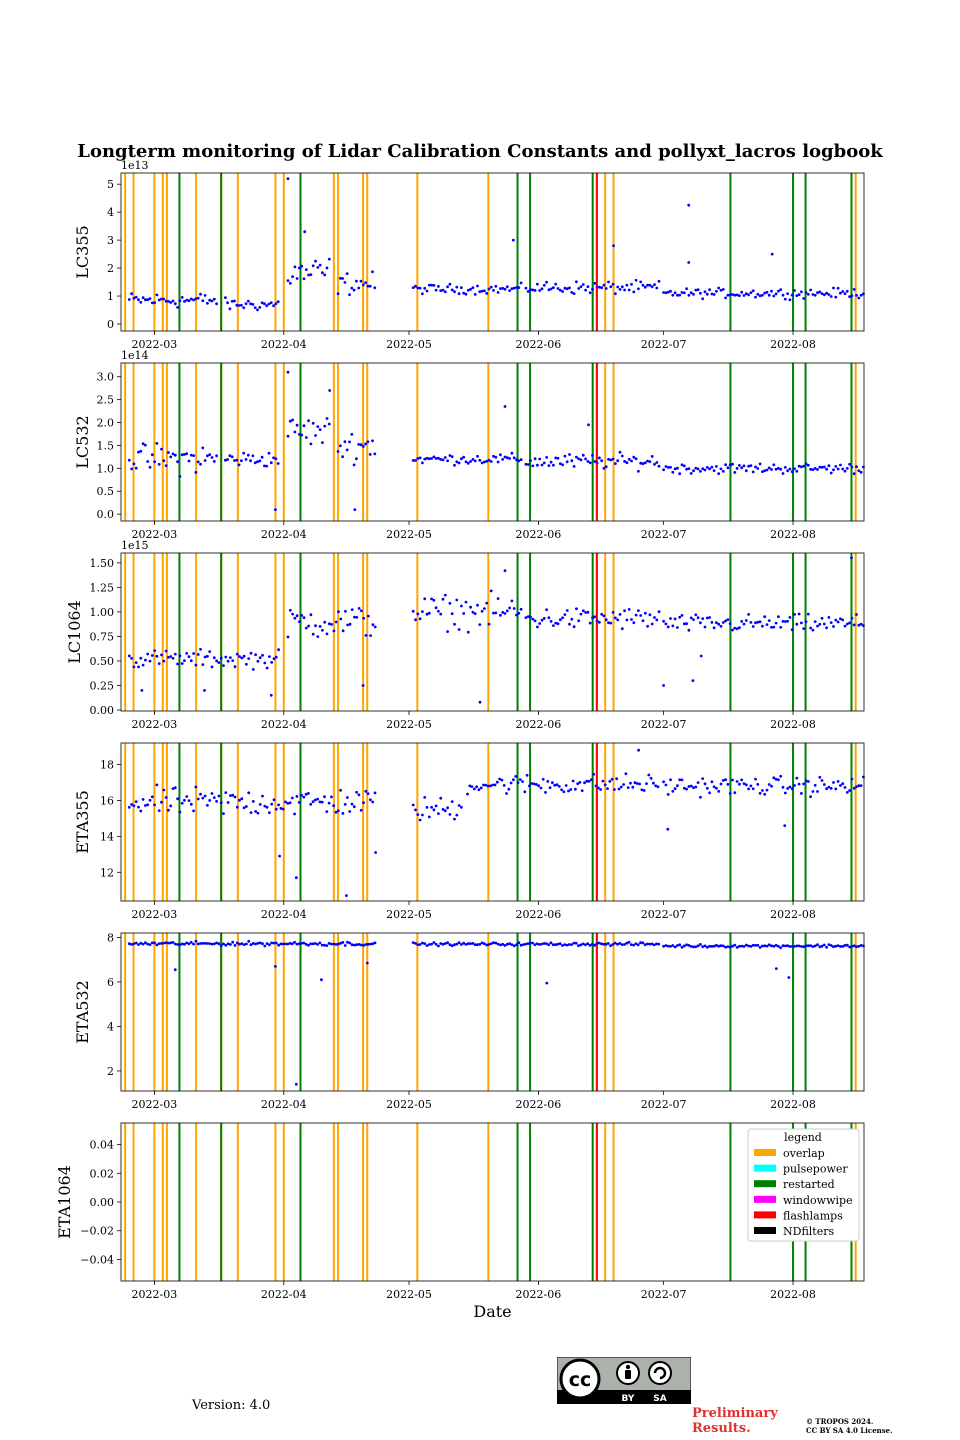  Describe the element at coordinates (765, 1184) in the screenshot. I see `legend-swatch-restarted` at that location.